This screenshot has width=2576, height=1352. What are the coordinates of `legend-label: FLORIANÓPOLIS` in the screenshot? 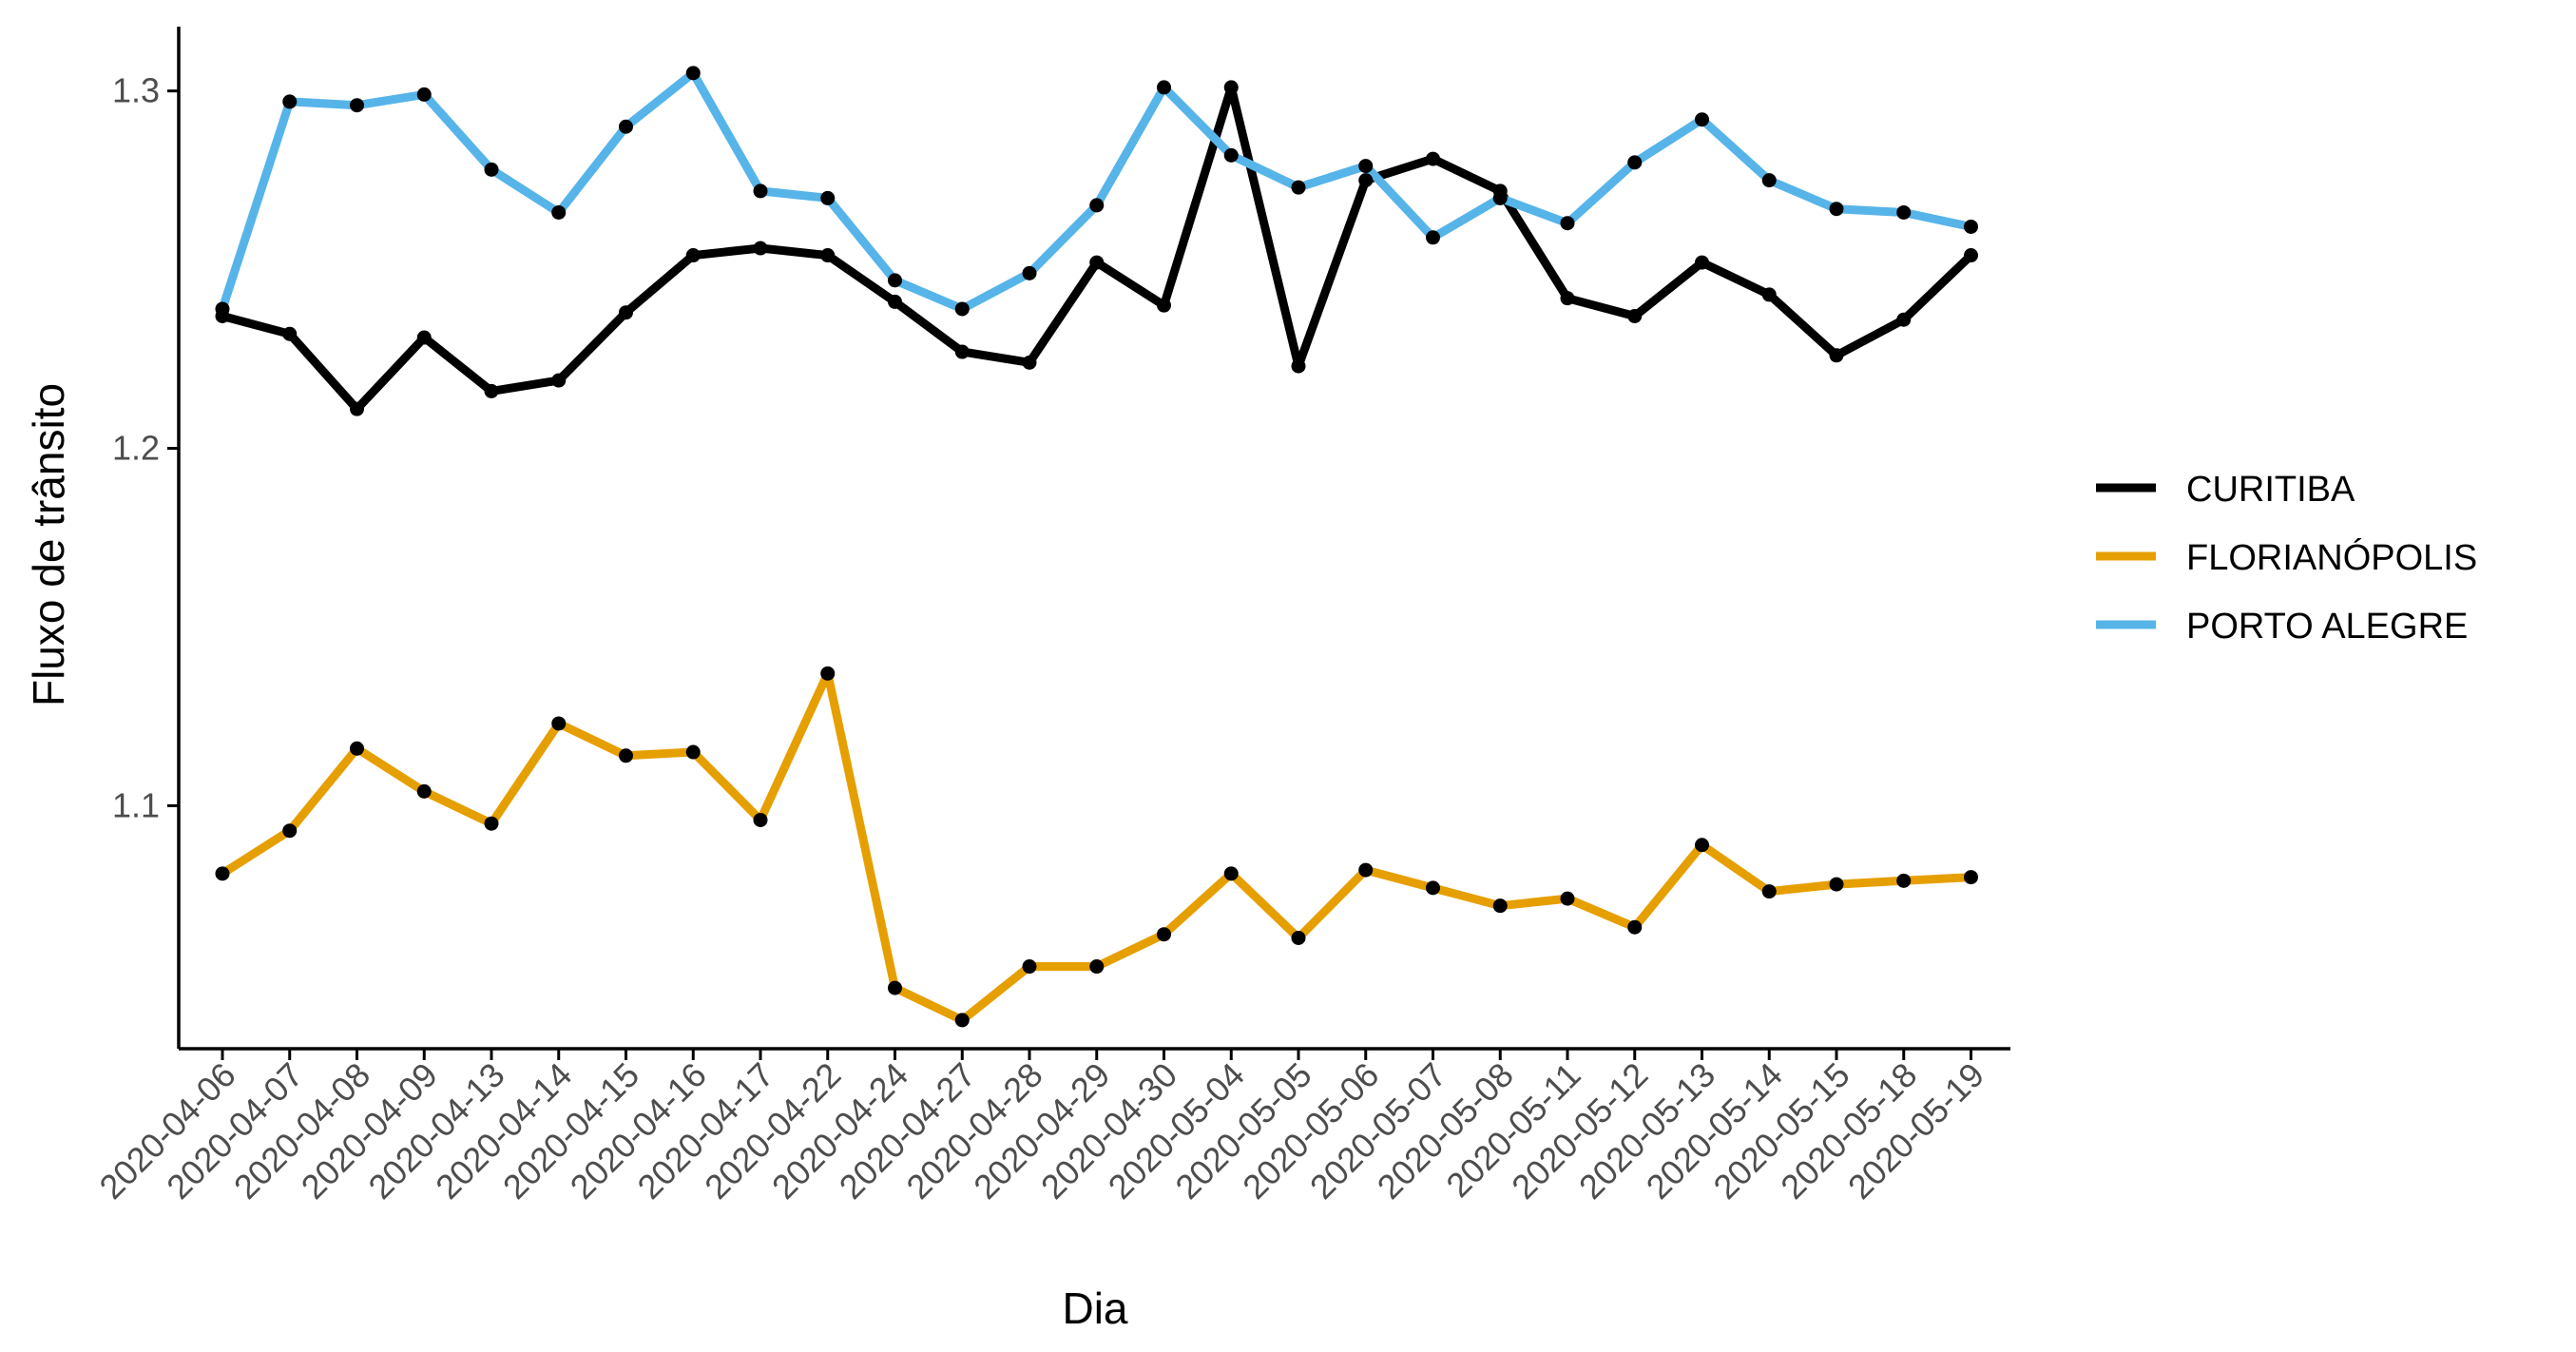 It's located at (2331, 557).